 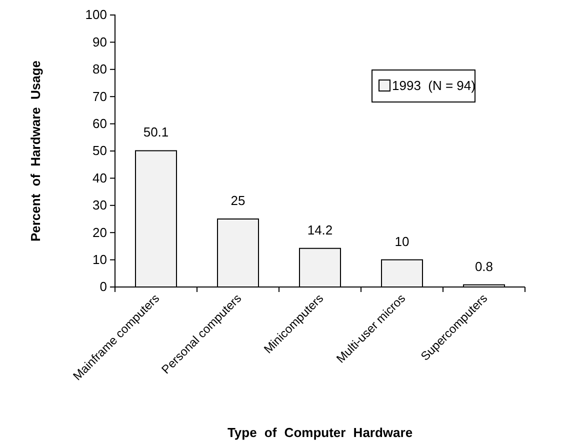 What do you see at coordinates (320, 230) in the screenshot?
I see `data-label: 14.2` at bounding box center [320, 230].